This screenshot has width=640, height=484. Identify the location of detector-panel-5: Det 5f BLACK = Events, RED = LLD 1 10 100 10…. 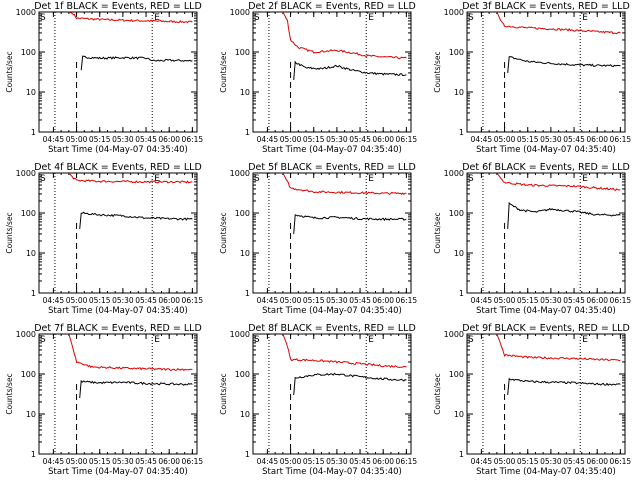
(318, 239).